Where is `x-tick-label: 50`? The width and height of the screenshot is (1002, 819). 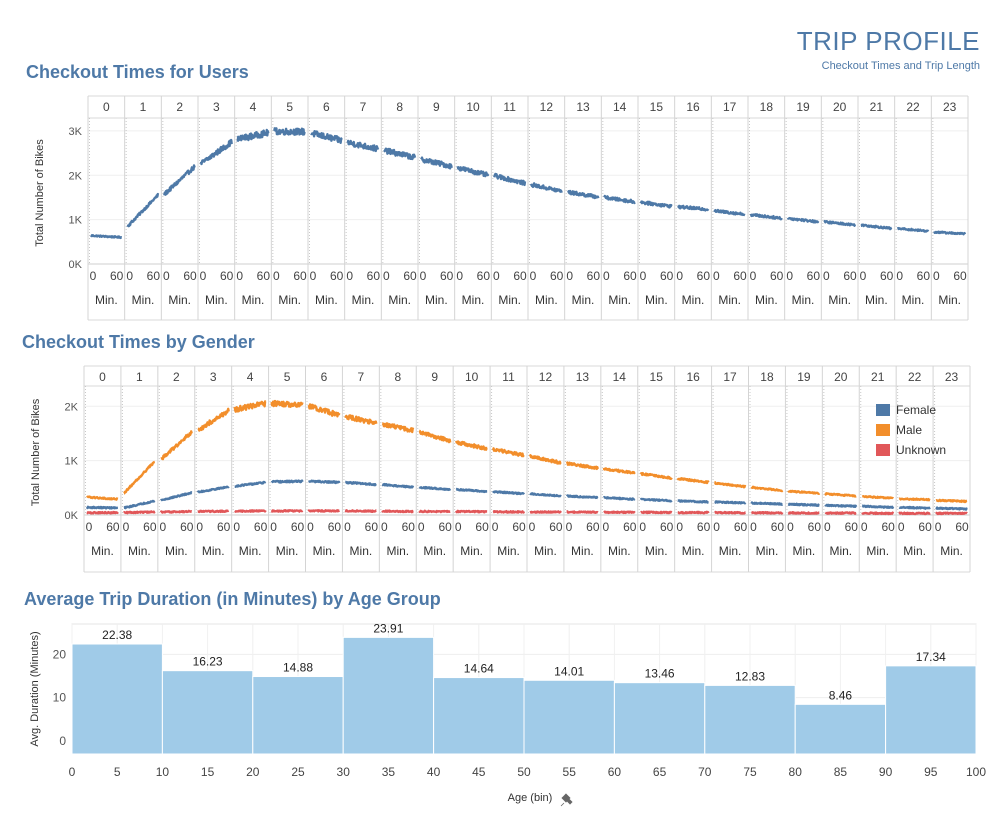
x-tick-label: 50 is located at coordinates (524, 772).